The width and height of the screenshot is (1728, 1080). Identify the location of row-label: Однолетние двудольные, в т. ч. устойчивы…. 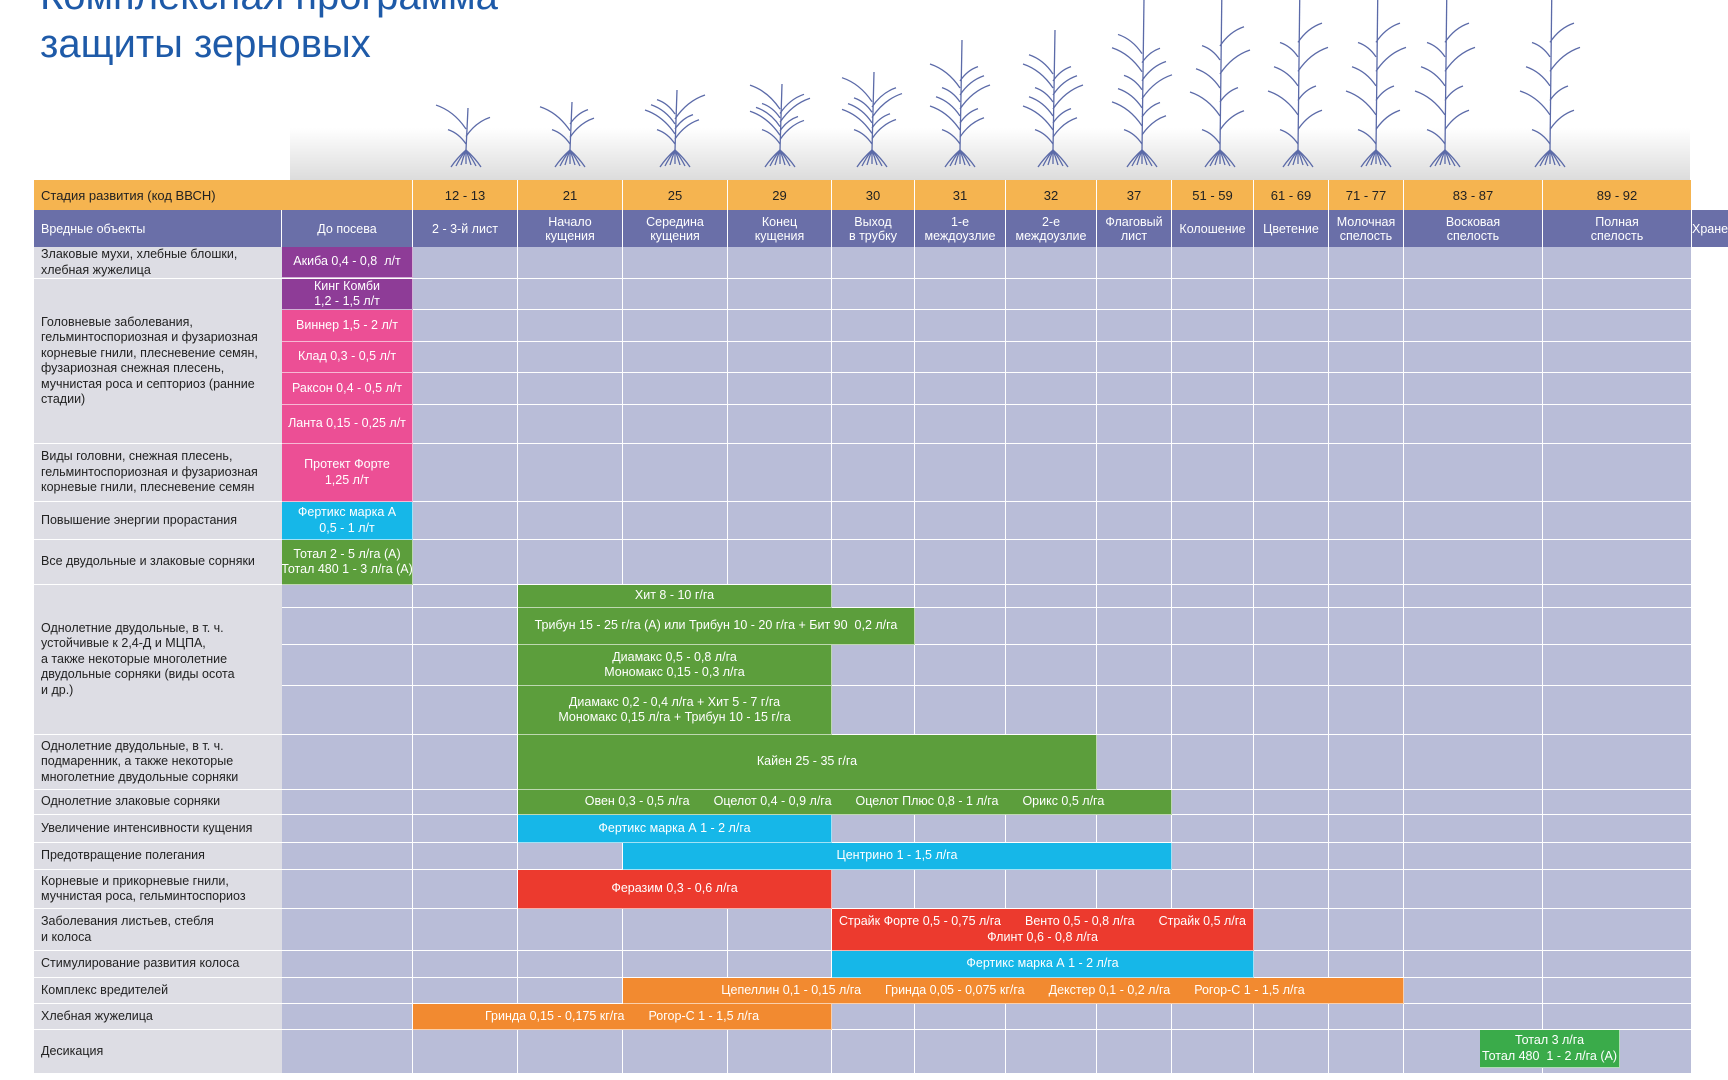
(158, 660).